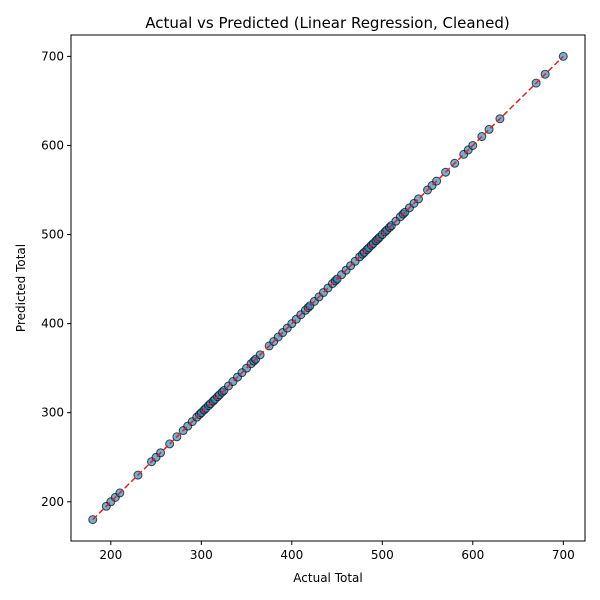 Image resolution: width=600 pixels, height=600 pixels. I want to click on x-tick-label: 700, so click(563, 555).